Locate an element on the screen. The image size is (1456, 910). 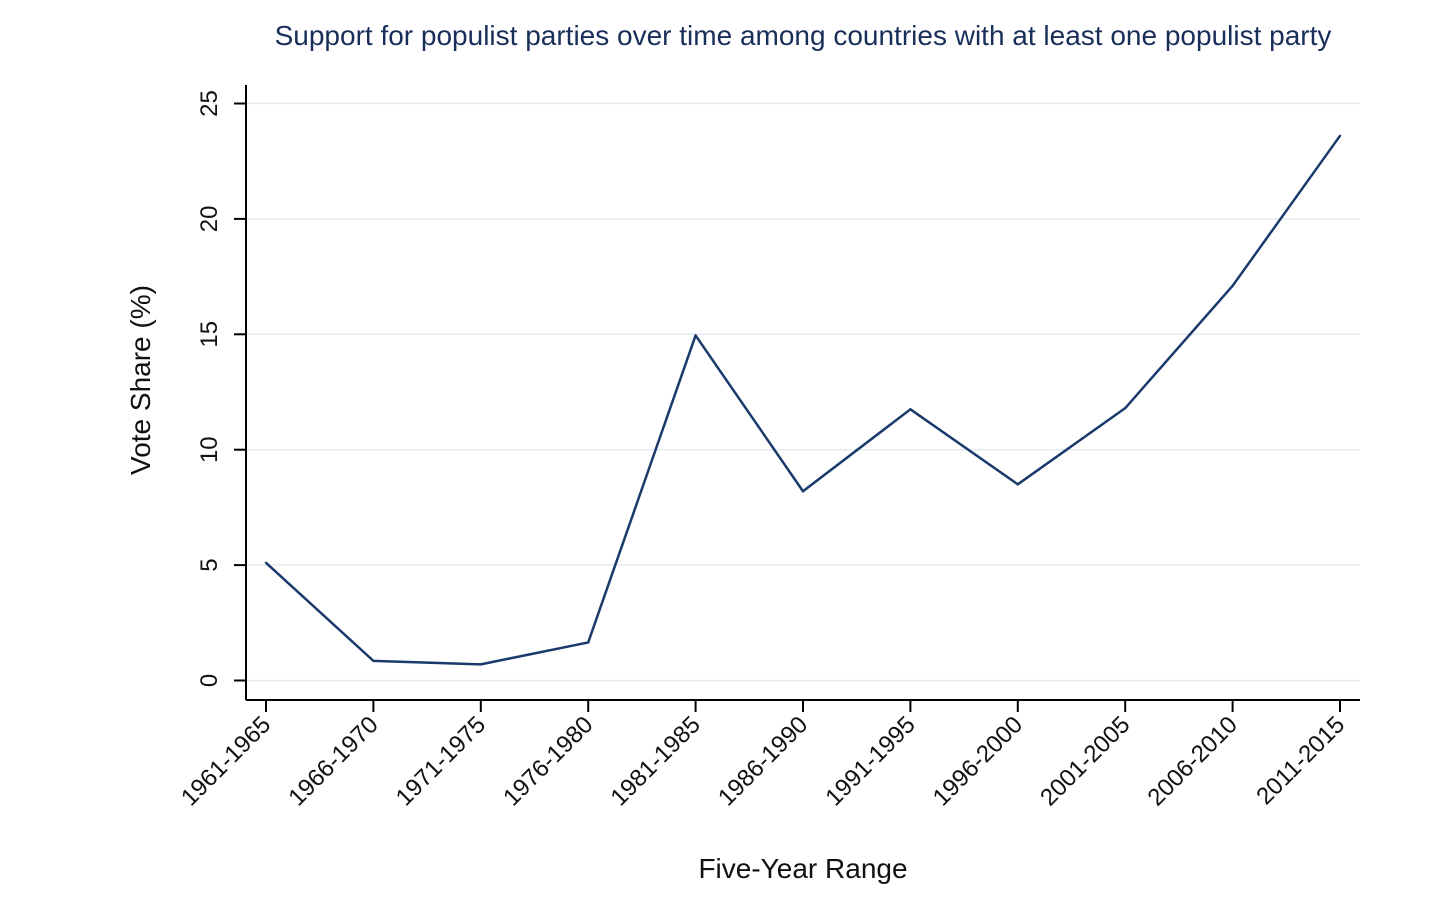
y-tick-label-25: 25 is located at coordinates (209, 103).